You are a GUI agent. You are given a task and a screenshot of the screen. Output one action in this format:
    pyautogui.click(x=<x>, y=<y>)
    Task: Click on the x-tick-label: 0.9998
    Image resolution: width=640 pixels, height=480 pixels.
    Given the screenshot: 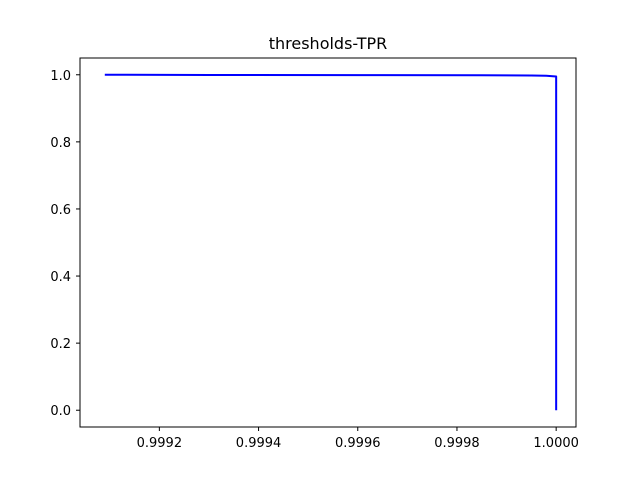 What is the action you would take?
    pyautogui.click(x=457, y=443)
    